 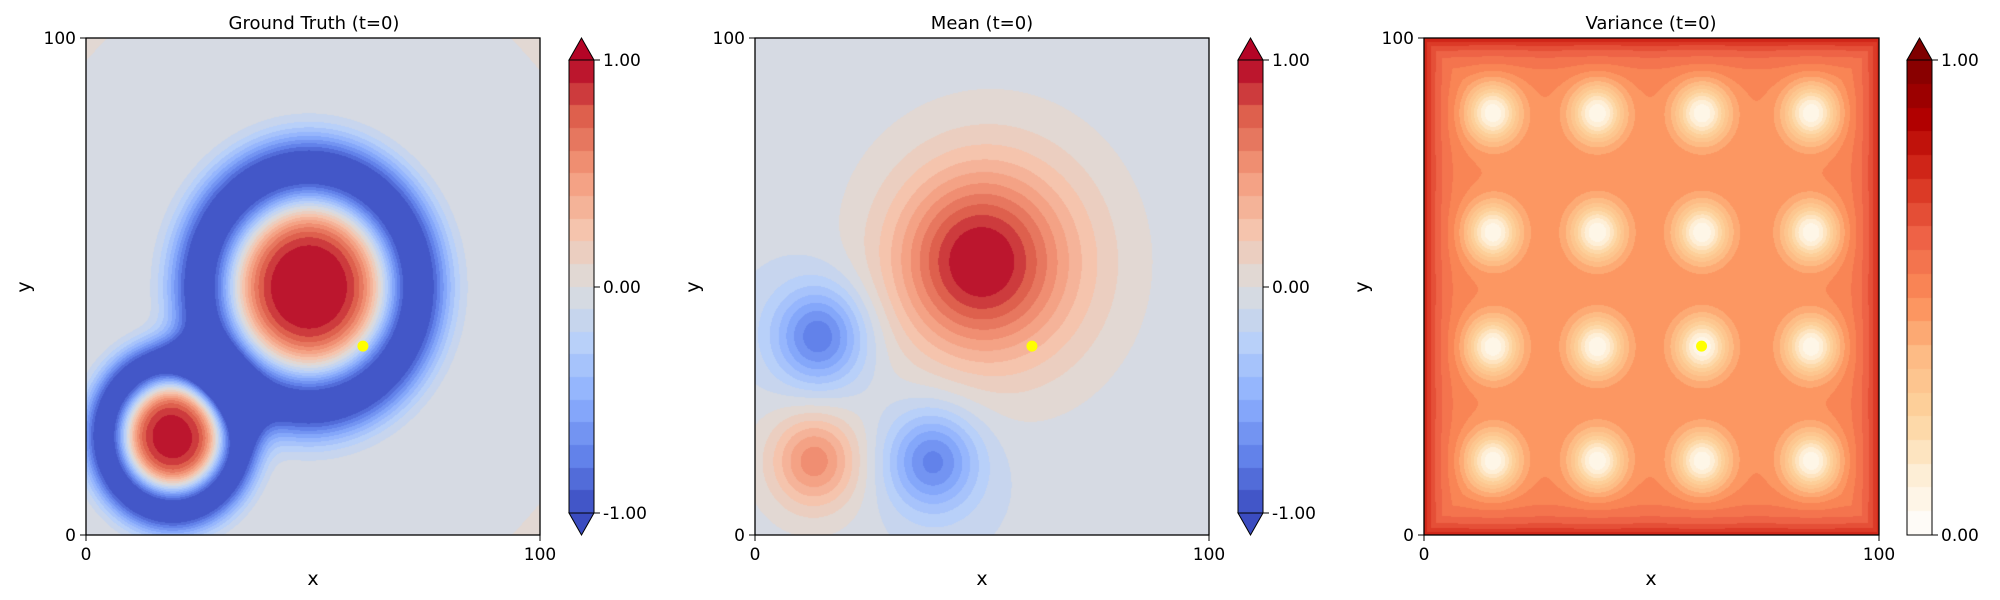 I want to click on chart-title: Ground Truth (t=0), so click(x=314, y=23).